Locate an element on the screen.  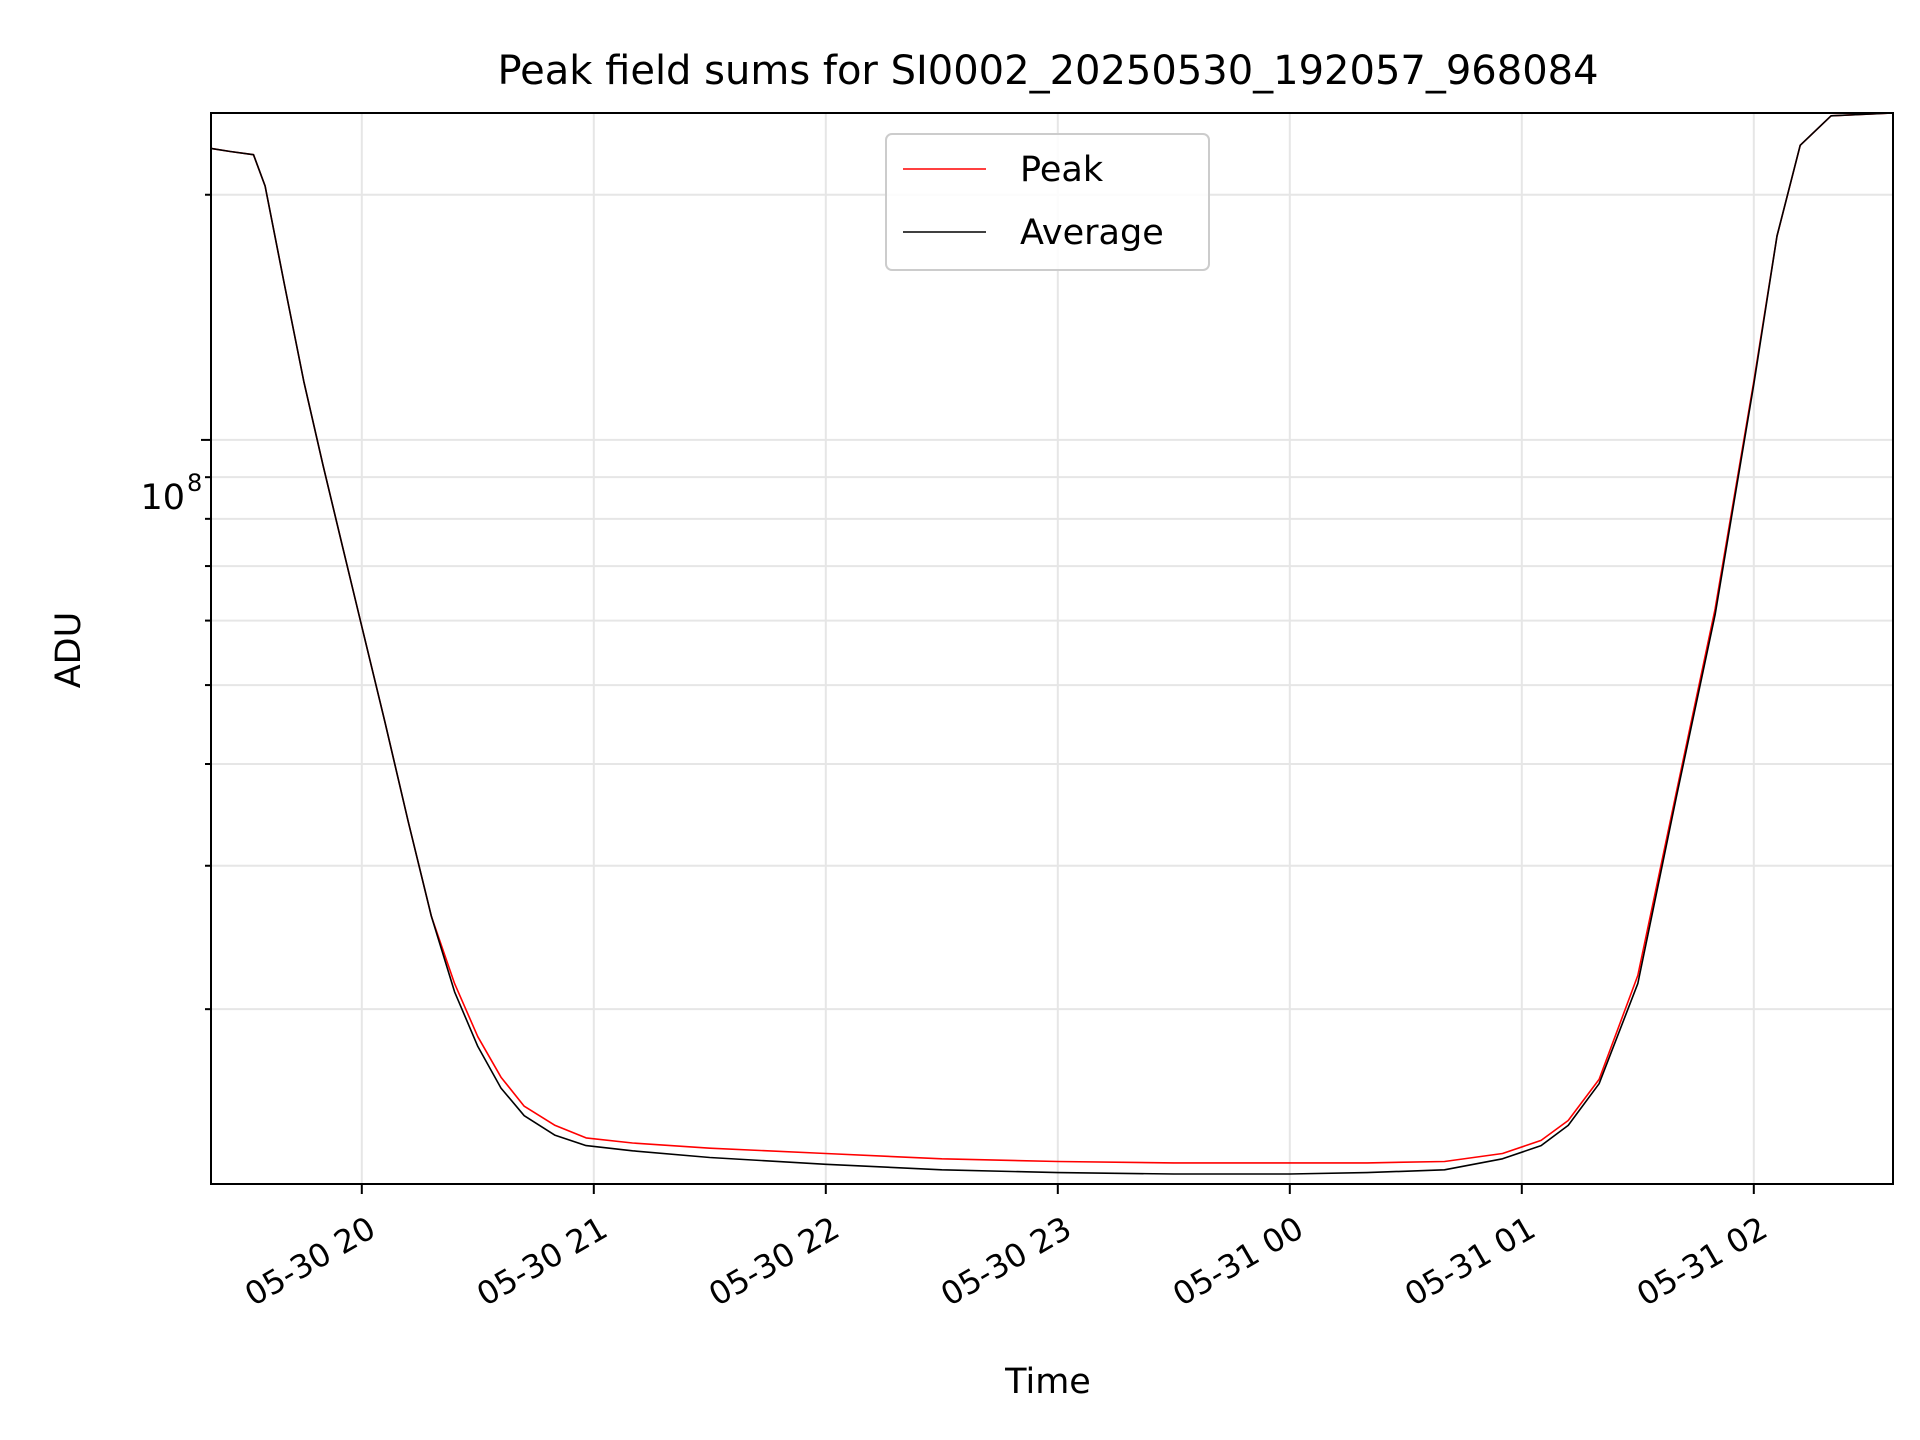
legend: Peak Average is located at coordinates (1047, 202).